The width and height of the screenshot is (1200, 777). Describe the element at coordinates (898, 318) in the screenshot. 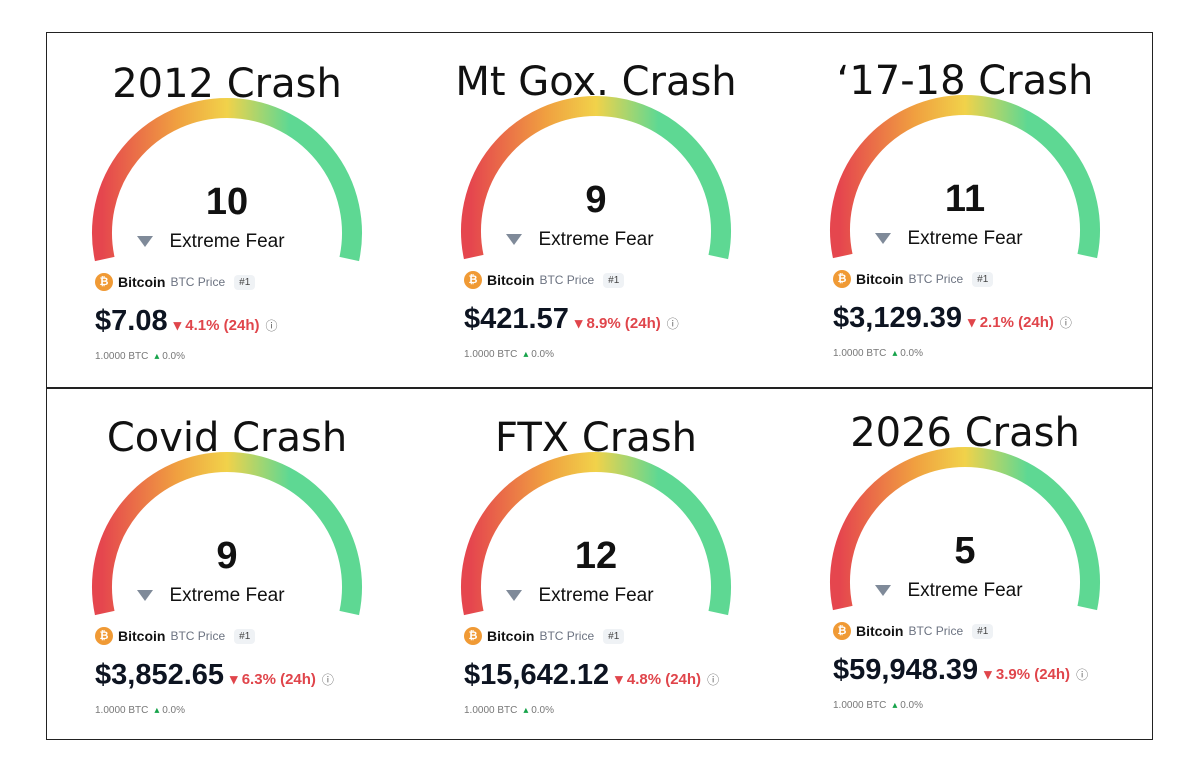

I see `price: $3,129.39` at that location.